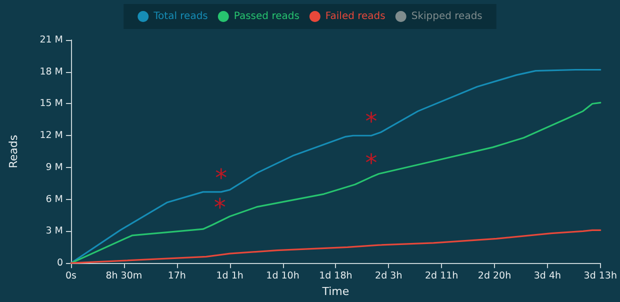 This screenshot has width=620, height=302. Describe the element at coordinates (335, 291) in the screenshot. I see `x-axis-title: Time` at that location.